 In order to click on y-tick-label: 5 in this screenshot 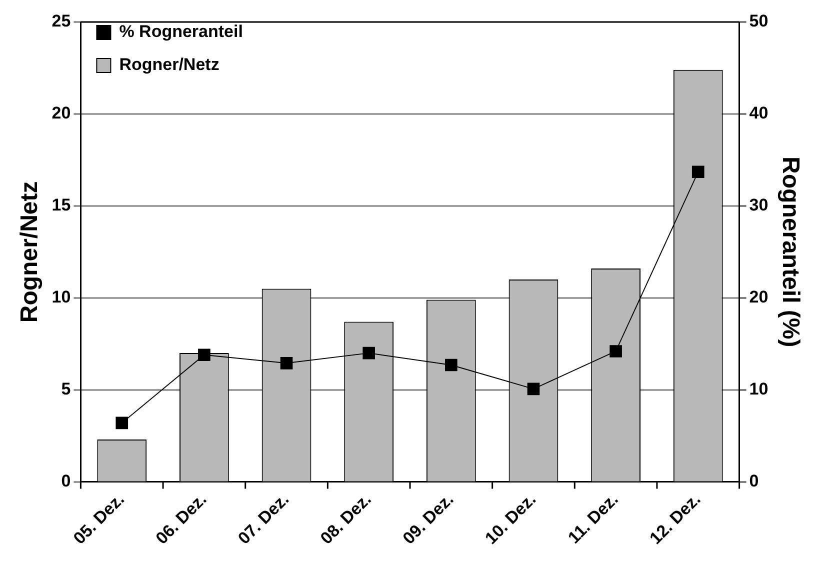, I will do `click(66, 389)`.